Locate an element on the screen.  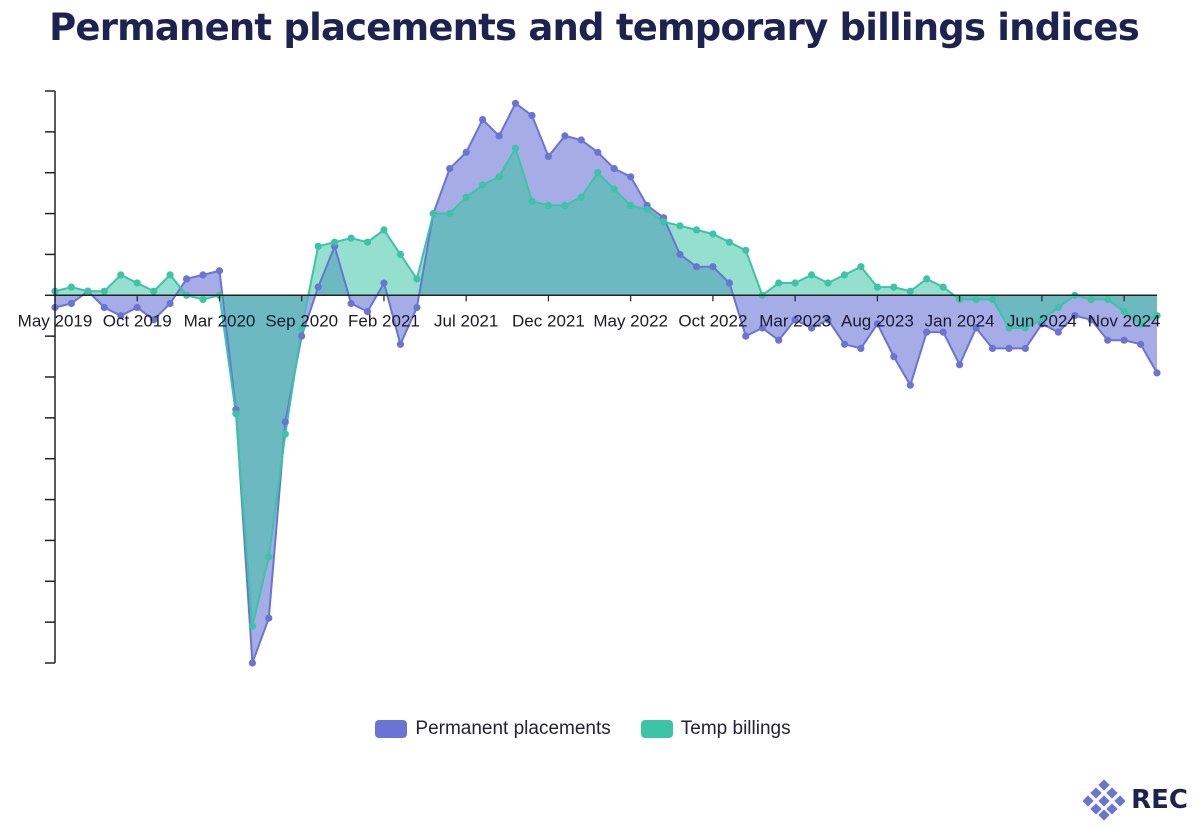
legend-item-temp: Temp billings is located at coordinates (715, 729).